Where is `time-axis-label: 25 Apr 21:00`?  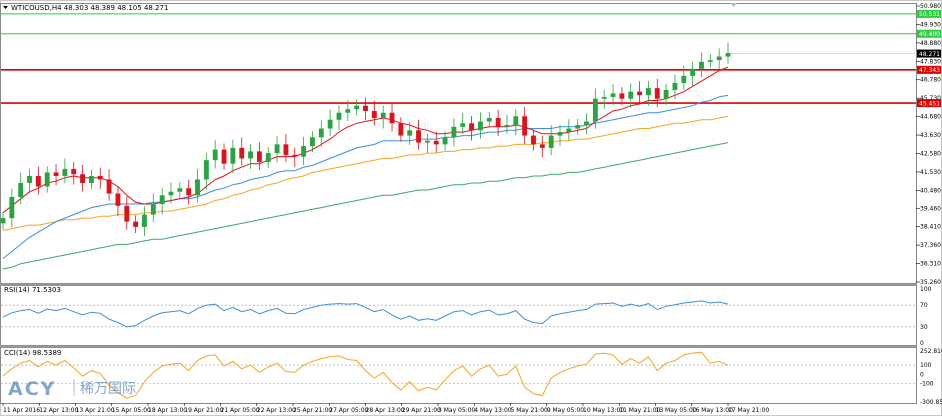
time-axis-label: 25 Apr 21:00 is located at coordinates (312, 410).